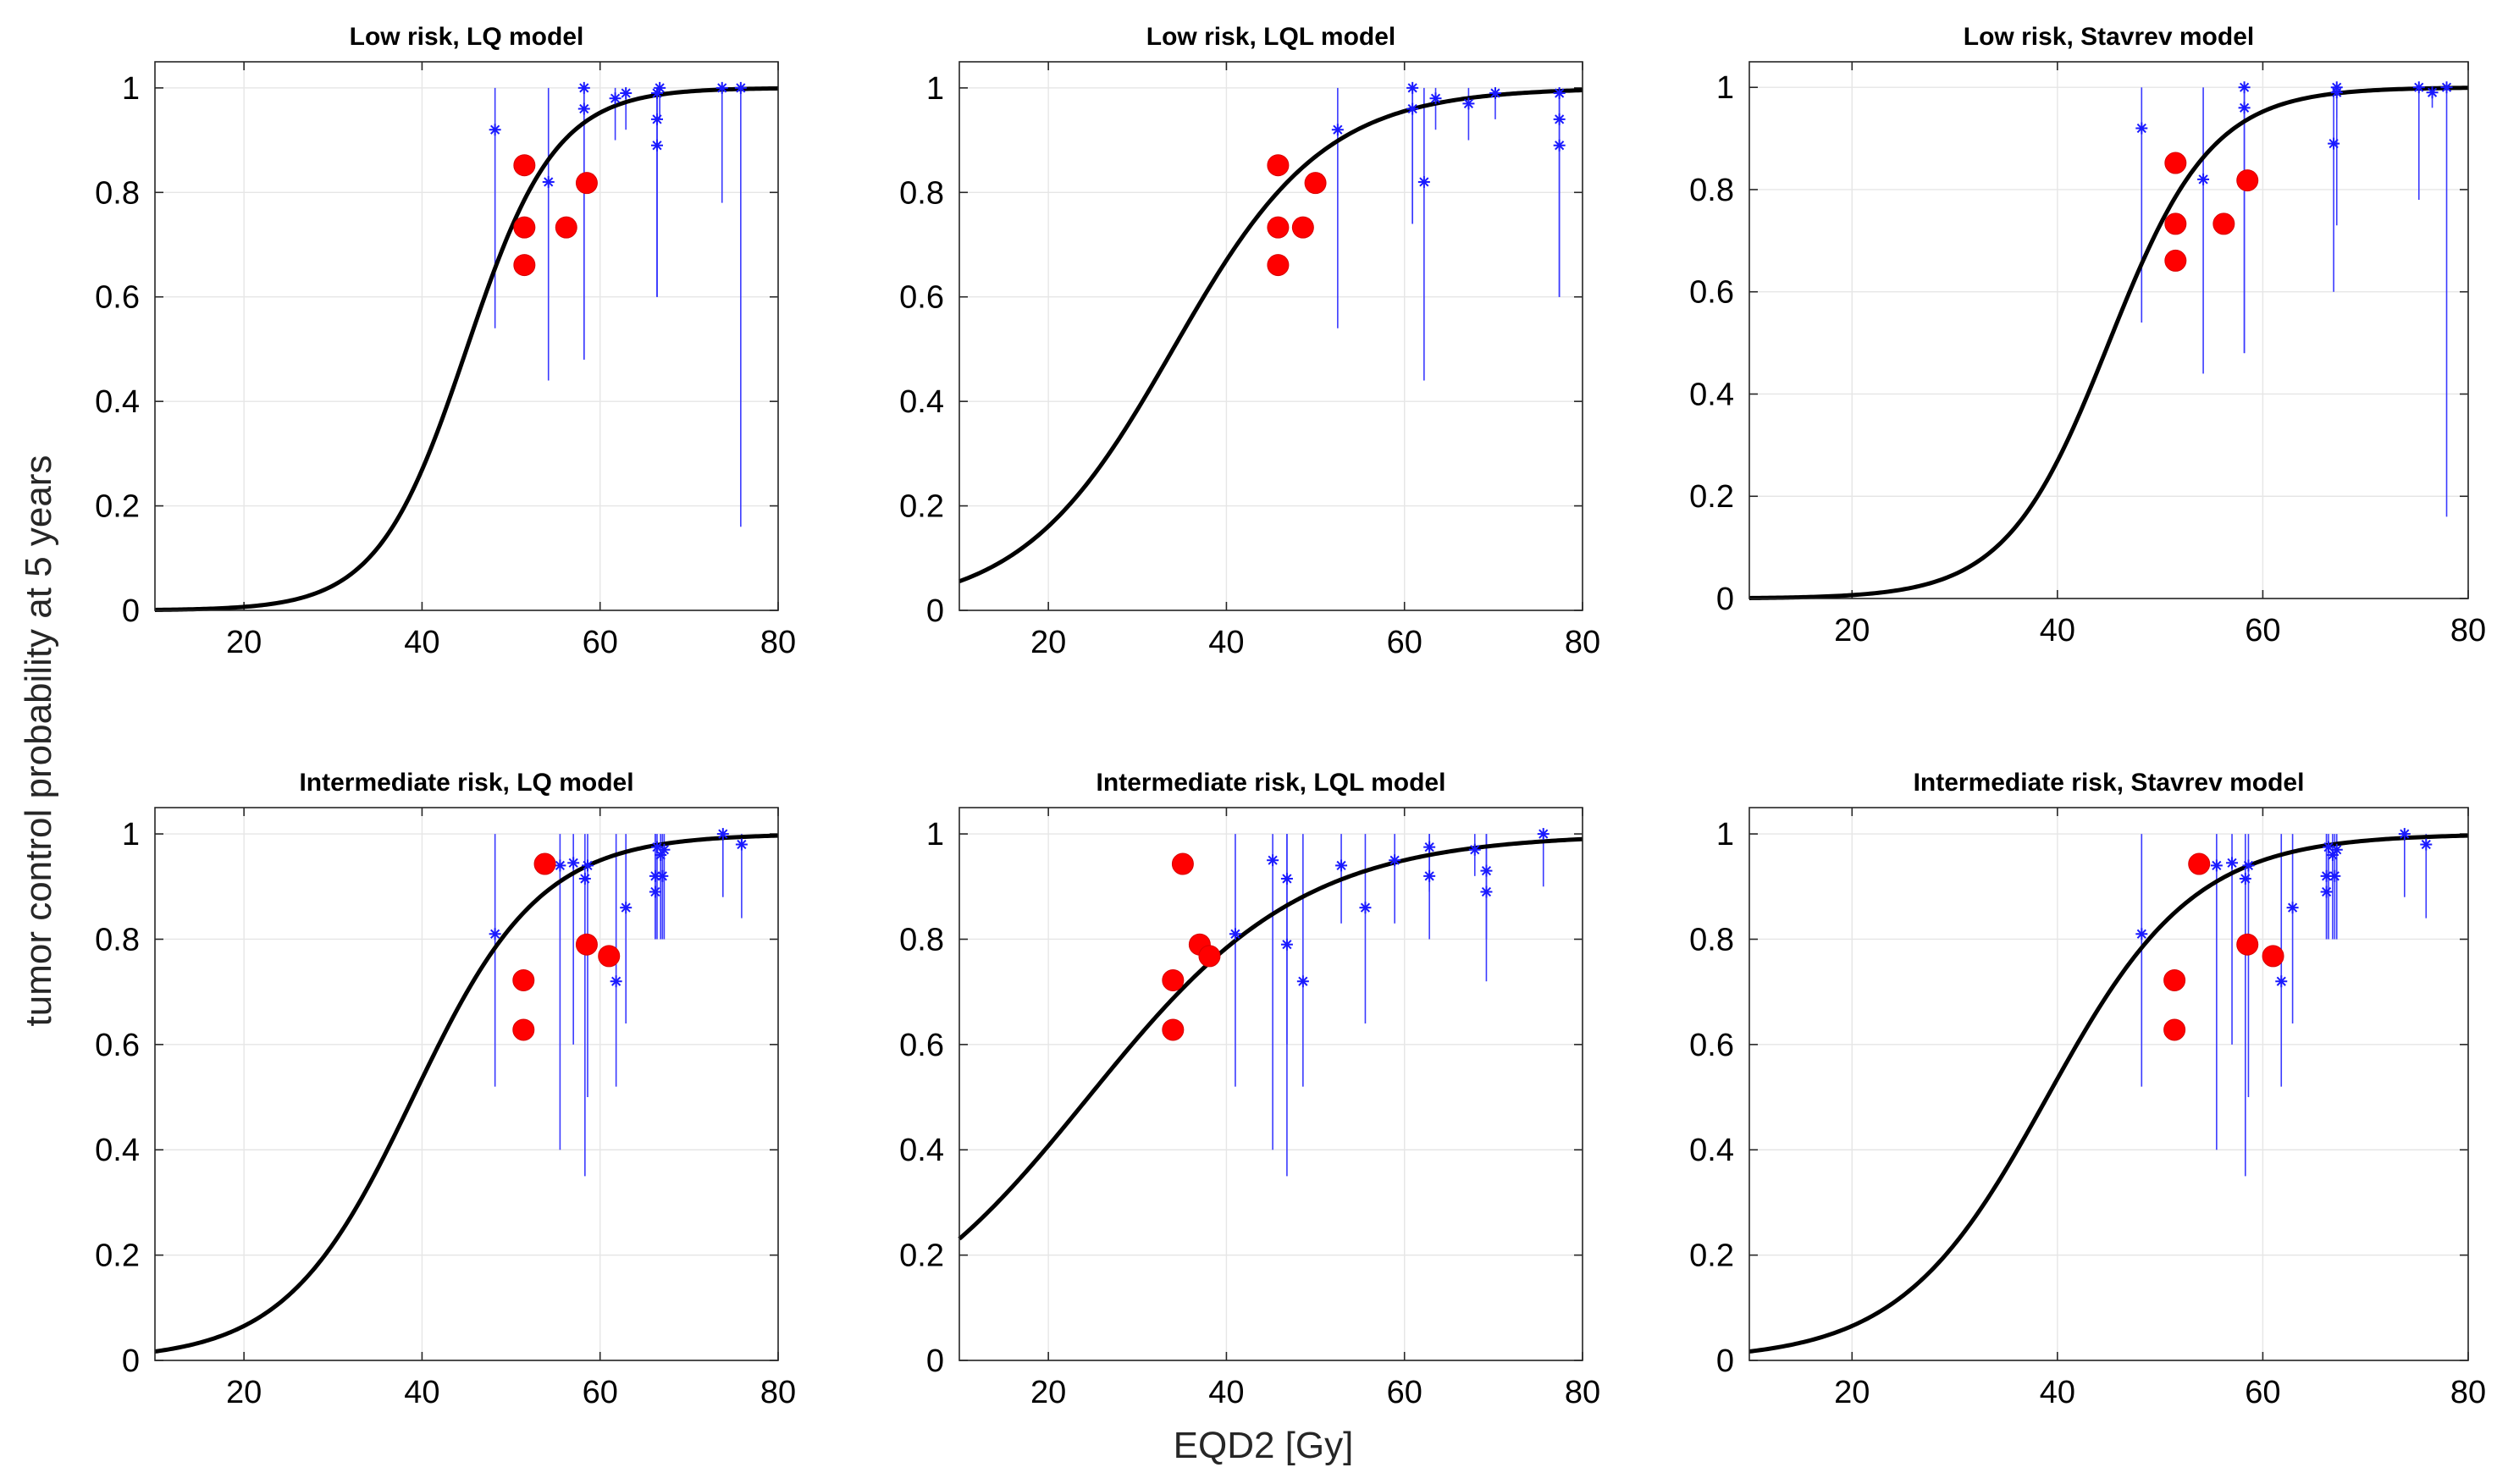 The width and height of the screenshot is (2508, 1484). I want to click on y-axis-label: tumor control probability at 5 years, so click(38, 741).